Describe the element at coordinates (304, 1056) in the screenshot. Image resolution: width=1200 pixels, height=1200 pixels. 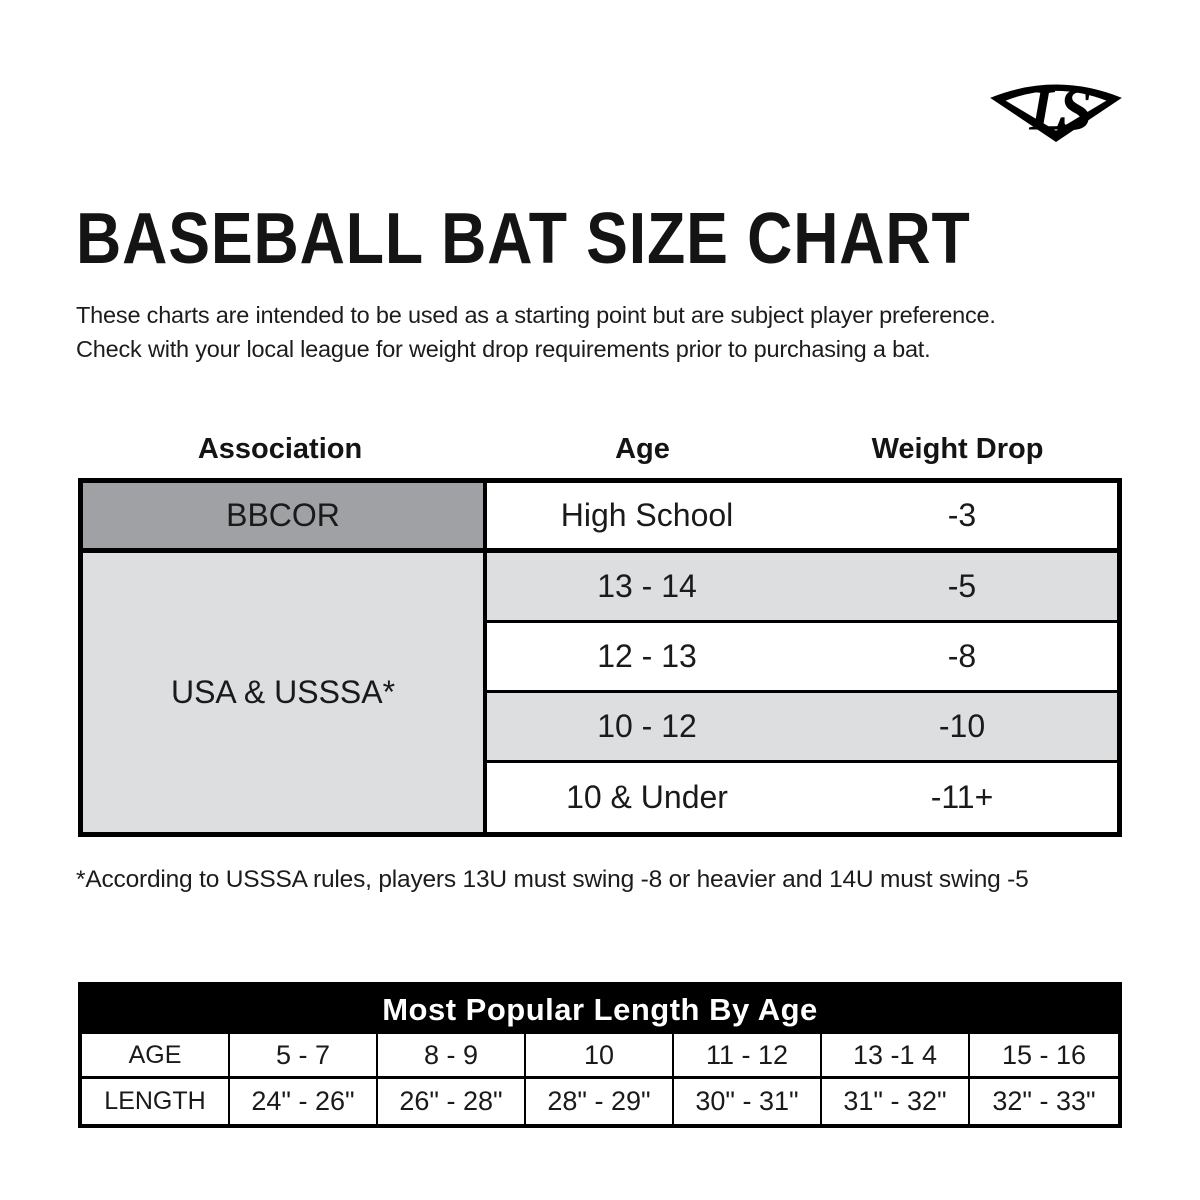
I see `age-value-cell: 5 - 7` at that location.